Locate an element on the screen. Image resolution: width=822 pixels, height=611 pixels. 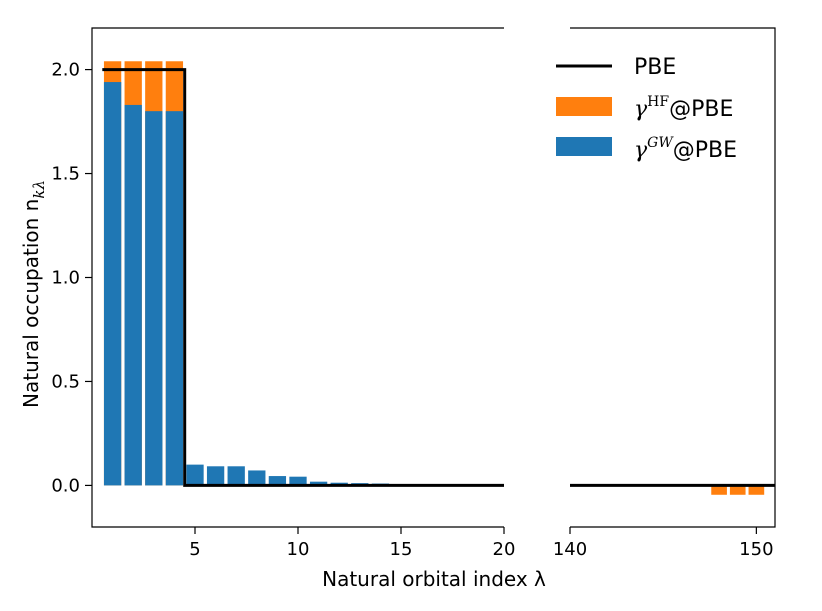
y-axis-label: Natural occupation nkλ is located at coordinates (33, 294).